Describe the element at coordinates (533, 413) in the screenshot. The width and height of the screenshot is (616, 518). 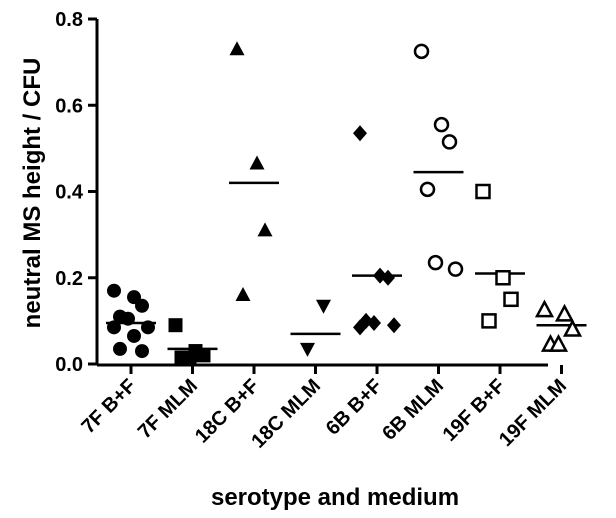
I see `x-tick-label: 19F MLM` at that location.